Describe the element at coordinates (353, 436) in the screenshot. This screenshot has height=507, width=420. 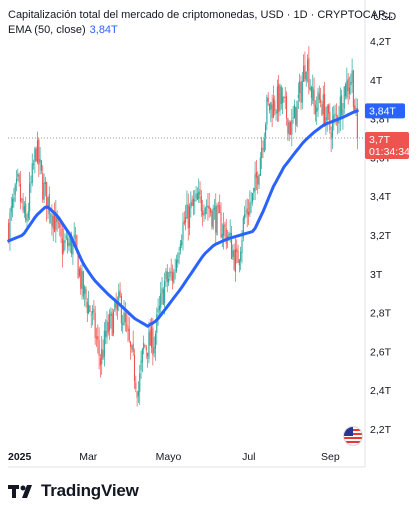
I see `us-flag-icon` at that location.